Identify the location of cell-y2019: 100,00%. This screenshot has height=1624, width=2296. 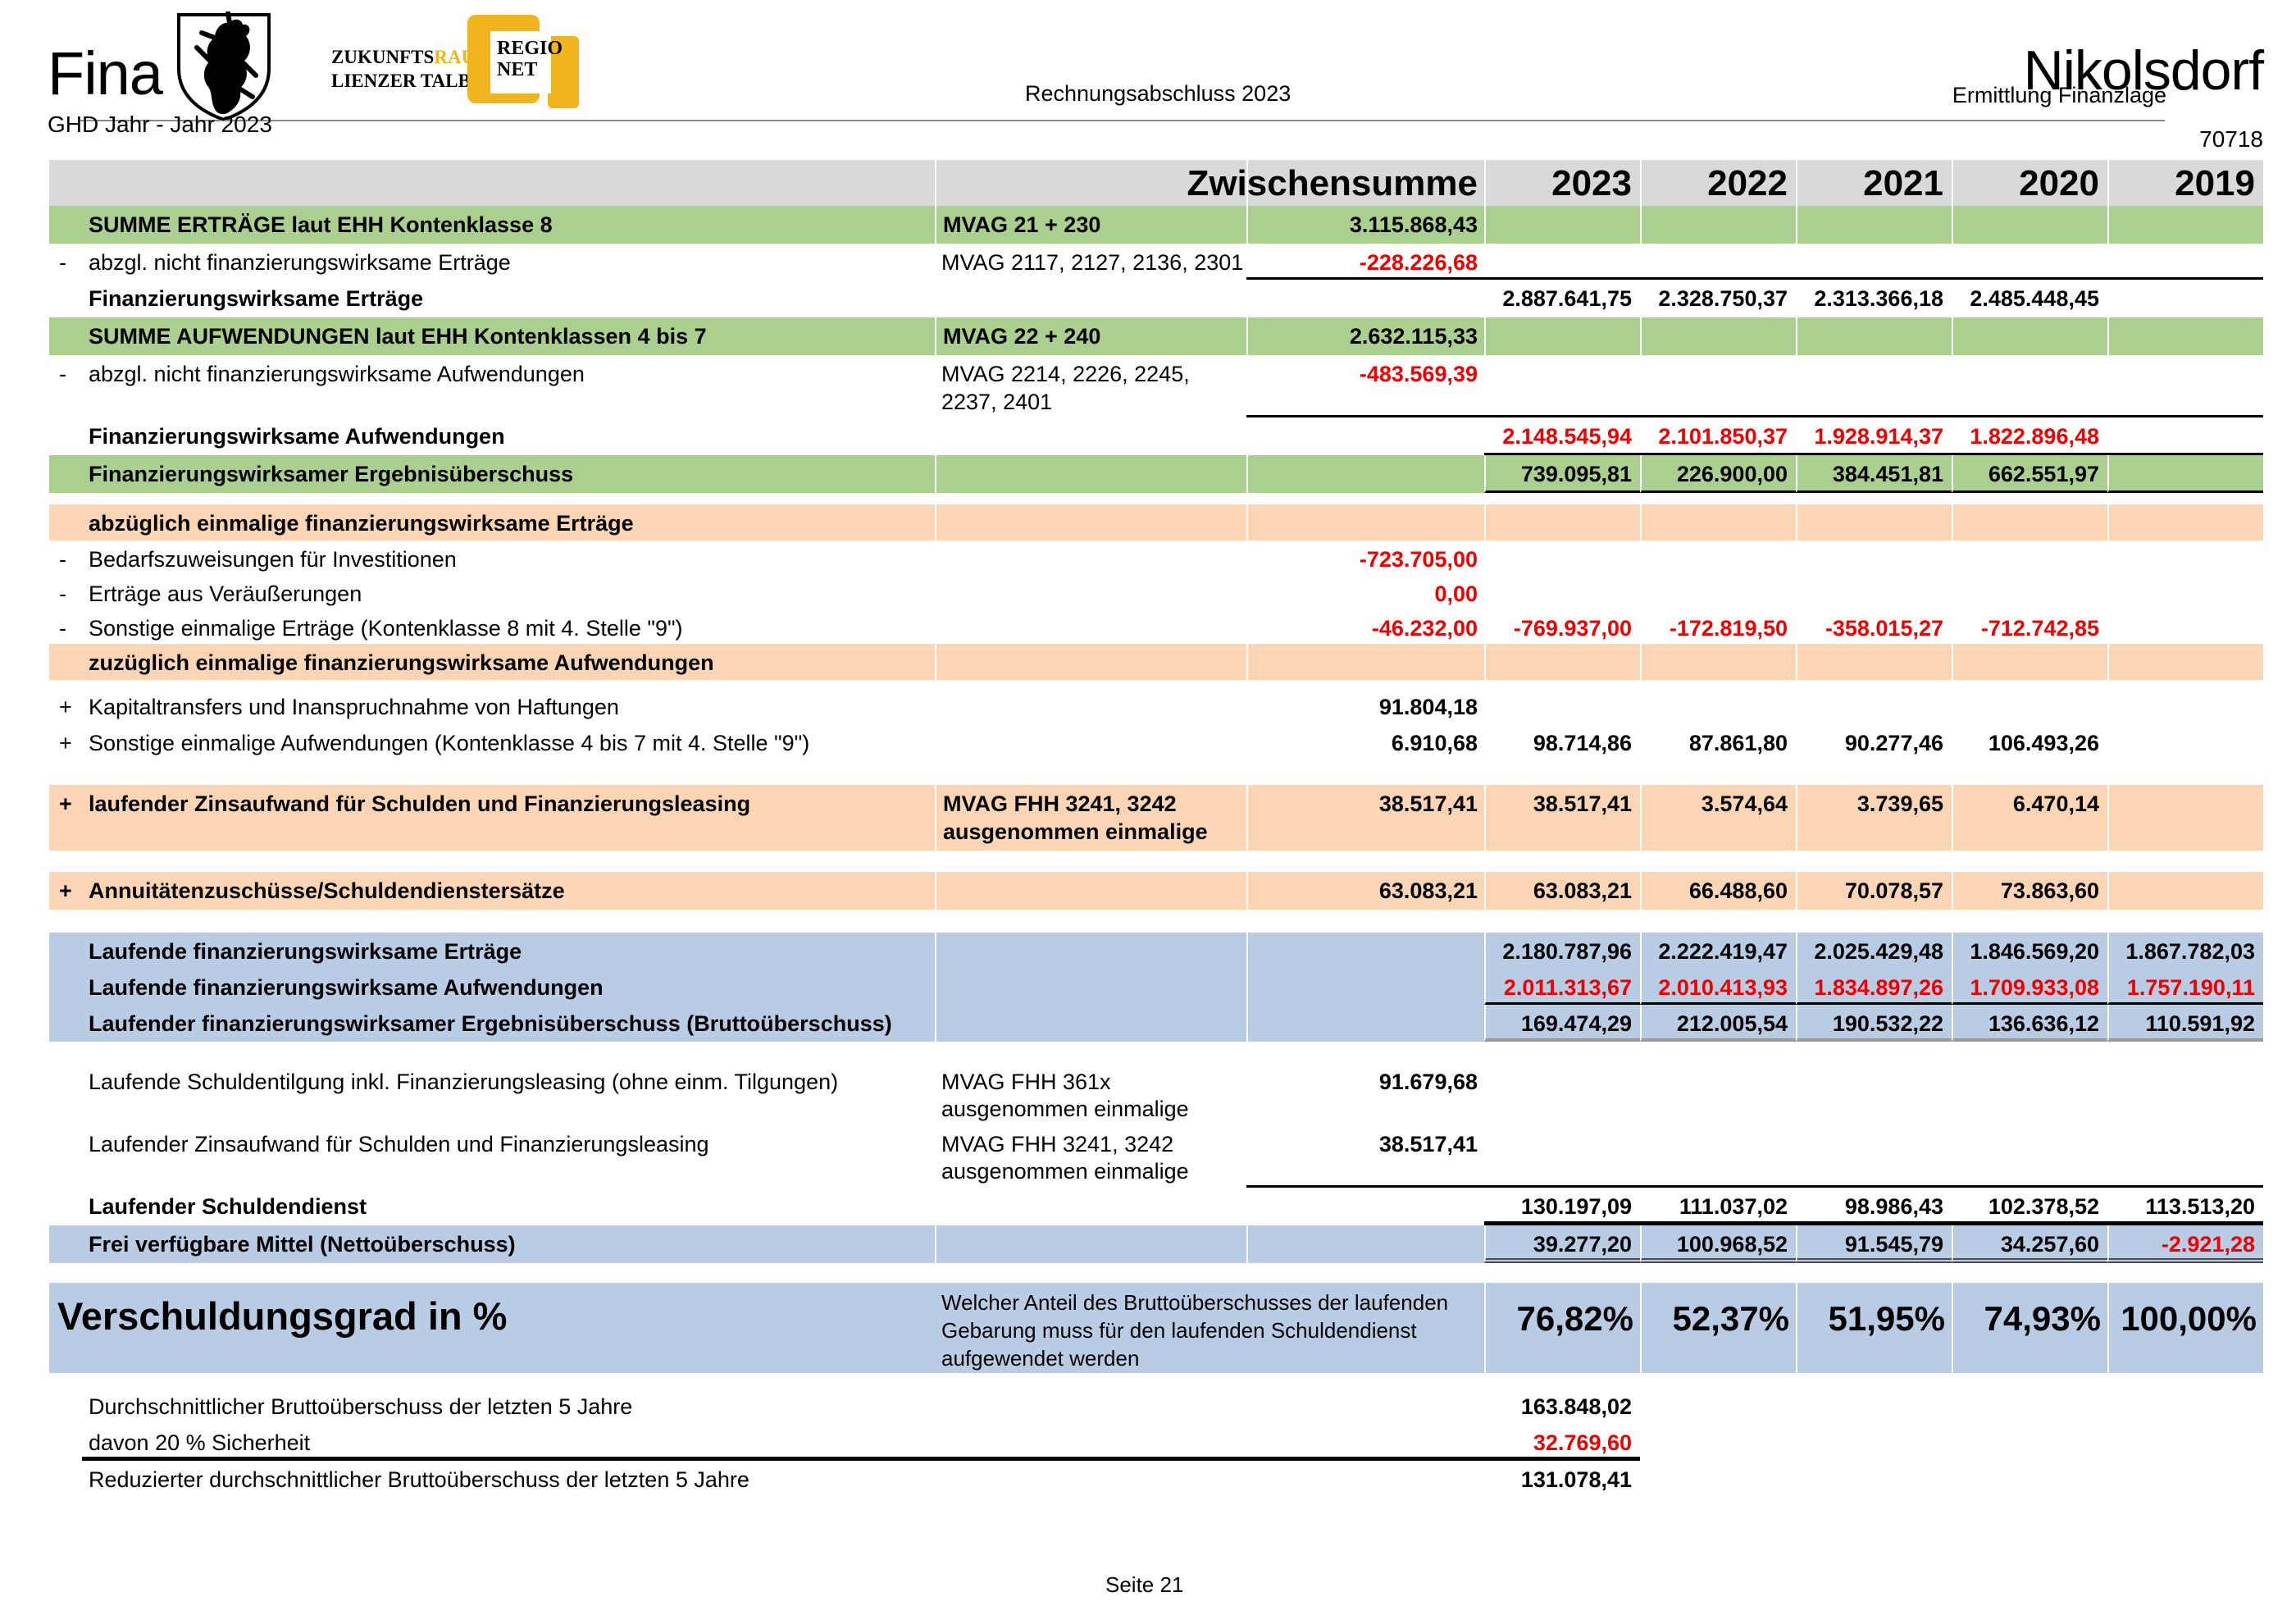
(2185, 1328).